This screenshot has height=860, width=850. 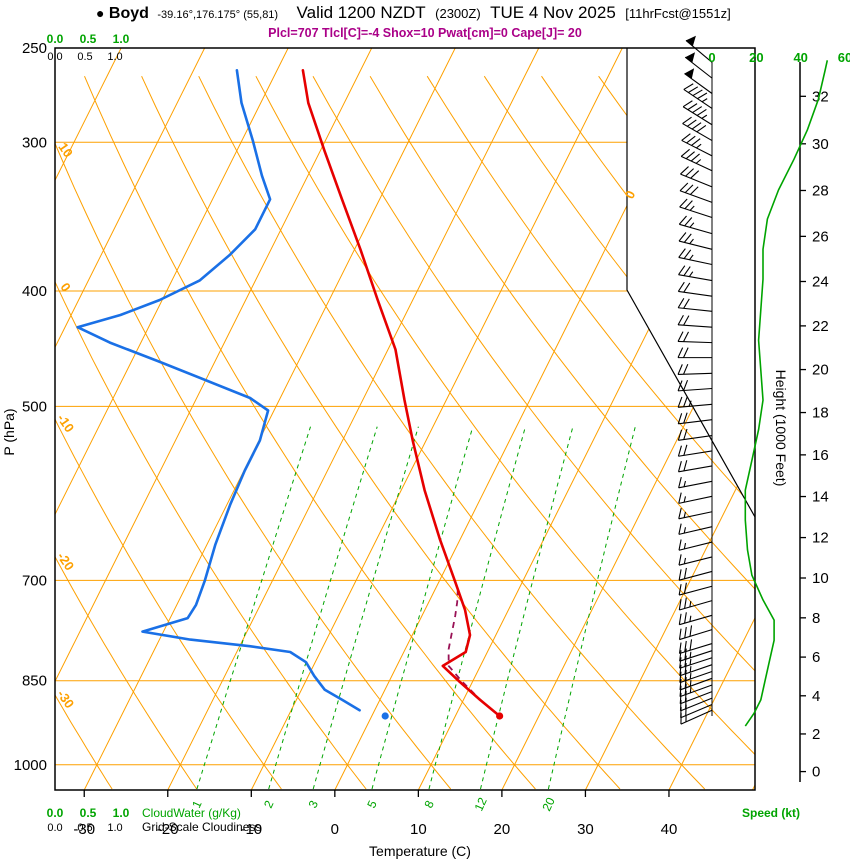 I want to click on svg-text: 700, so click(x=34, y=580).